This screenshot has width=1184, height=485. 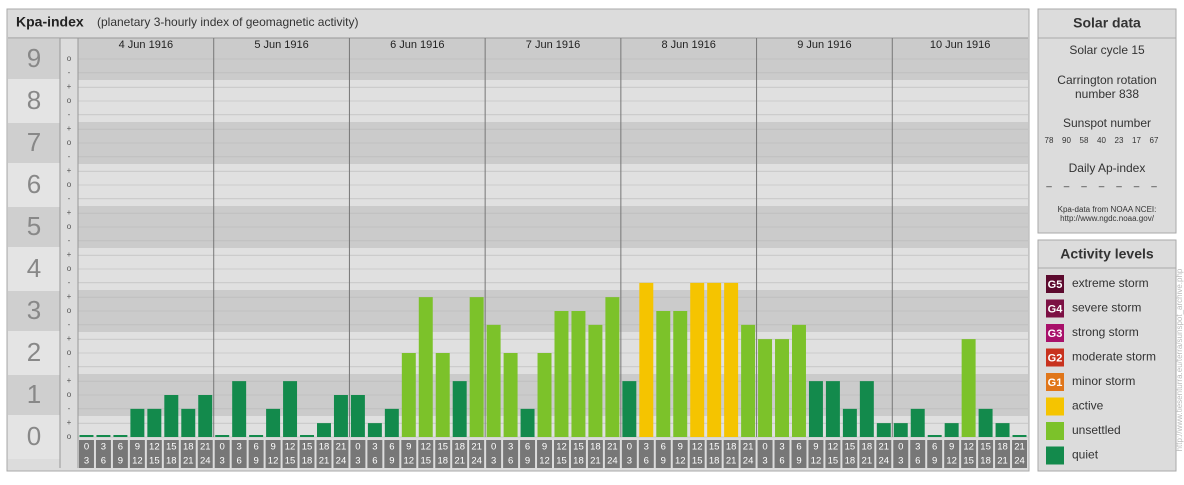 I want to click on hour-end: 18, so click(x=171, y=461).